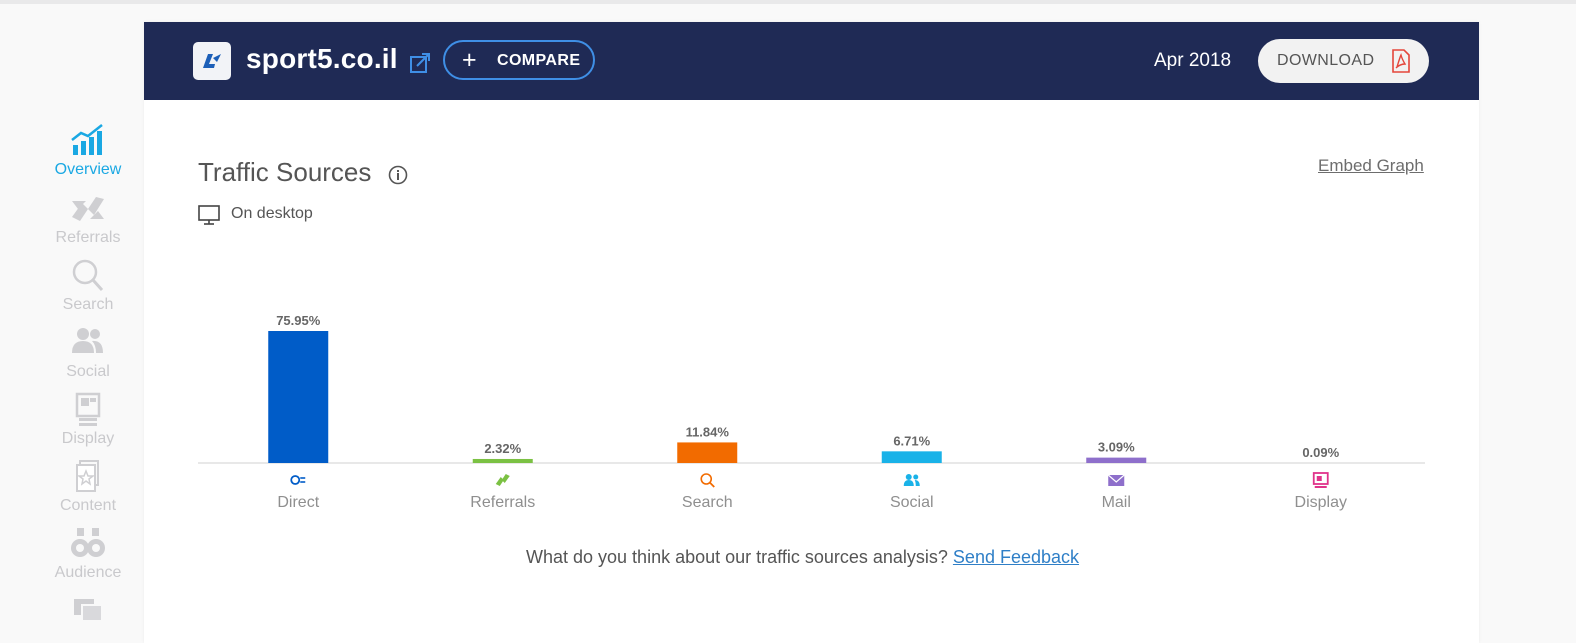 The image size is (1576, 643). I want to click on category-label: Mail, so click(1116, 502).